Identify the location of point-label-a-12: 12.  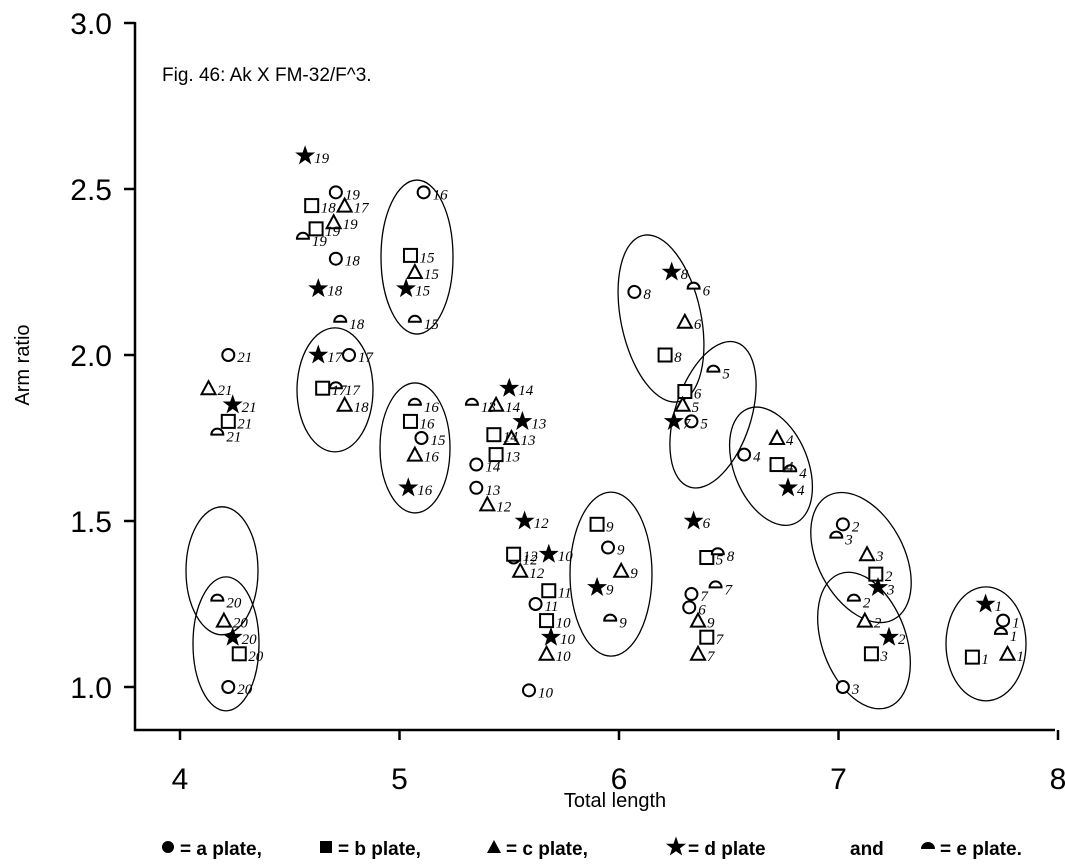
(531, 561).